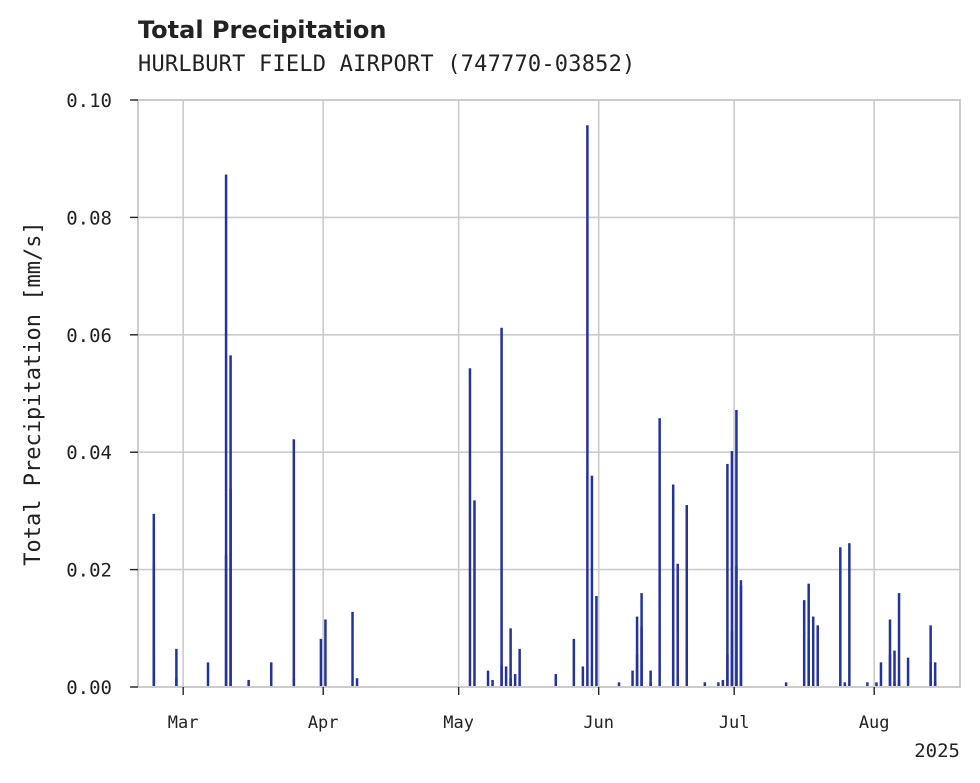  I want to click on chart-subtitle: HURLBURT FIELD AIRPORT (747770-03852), so click(387, 64).